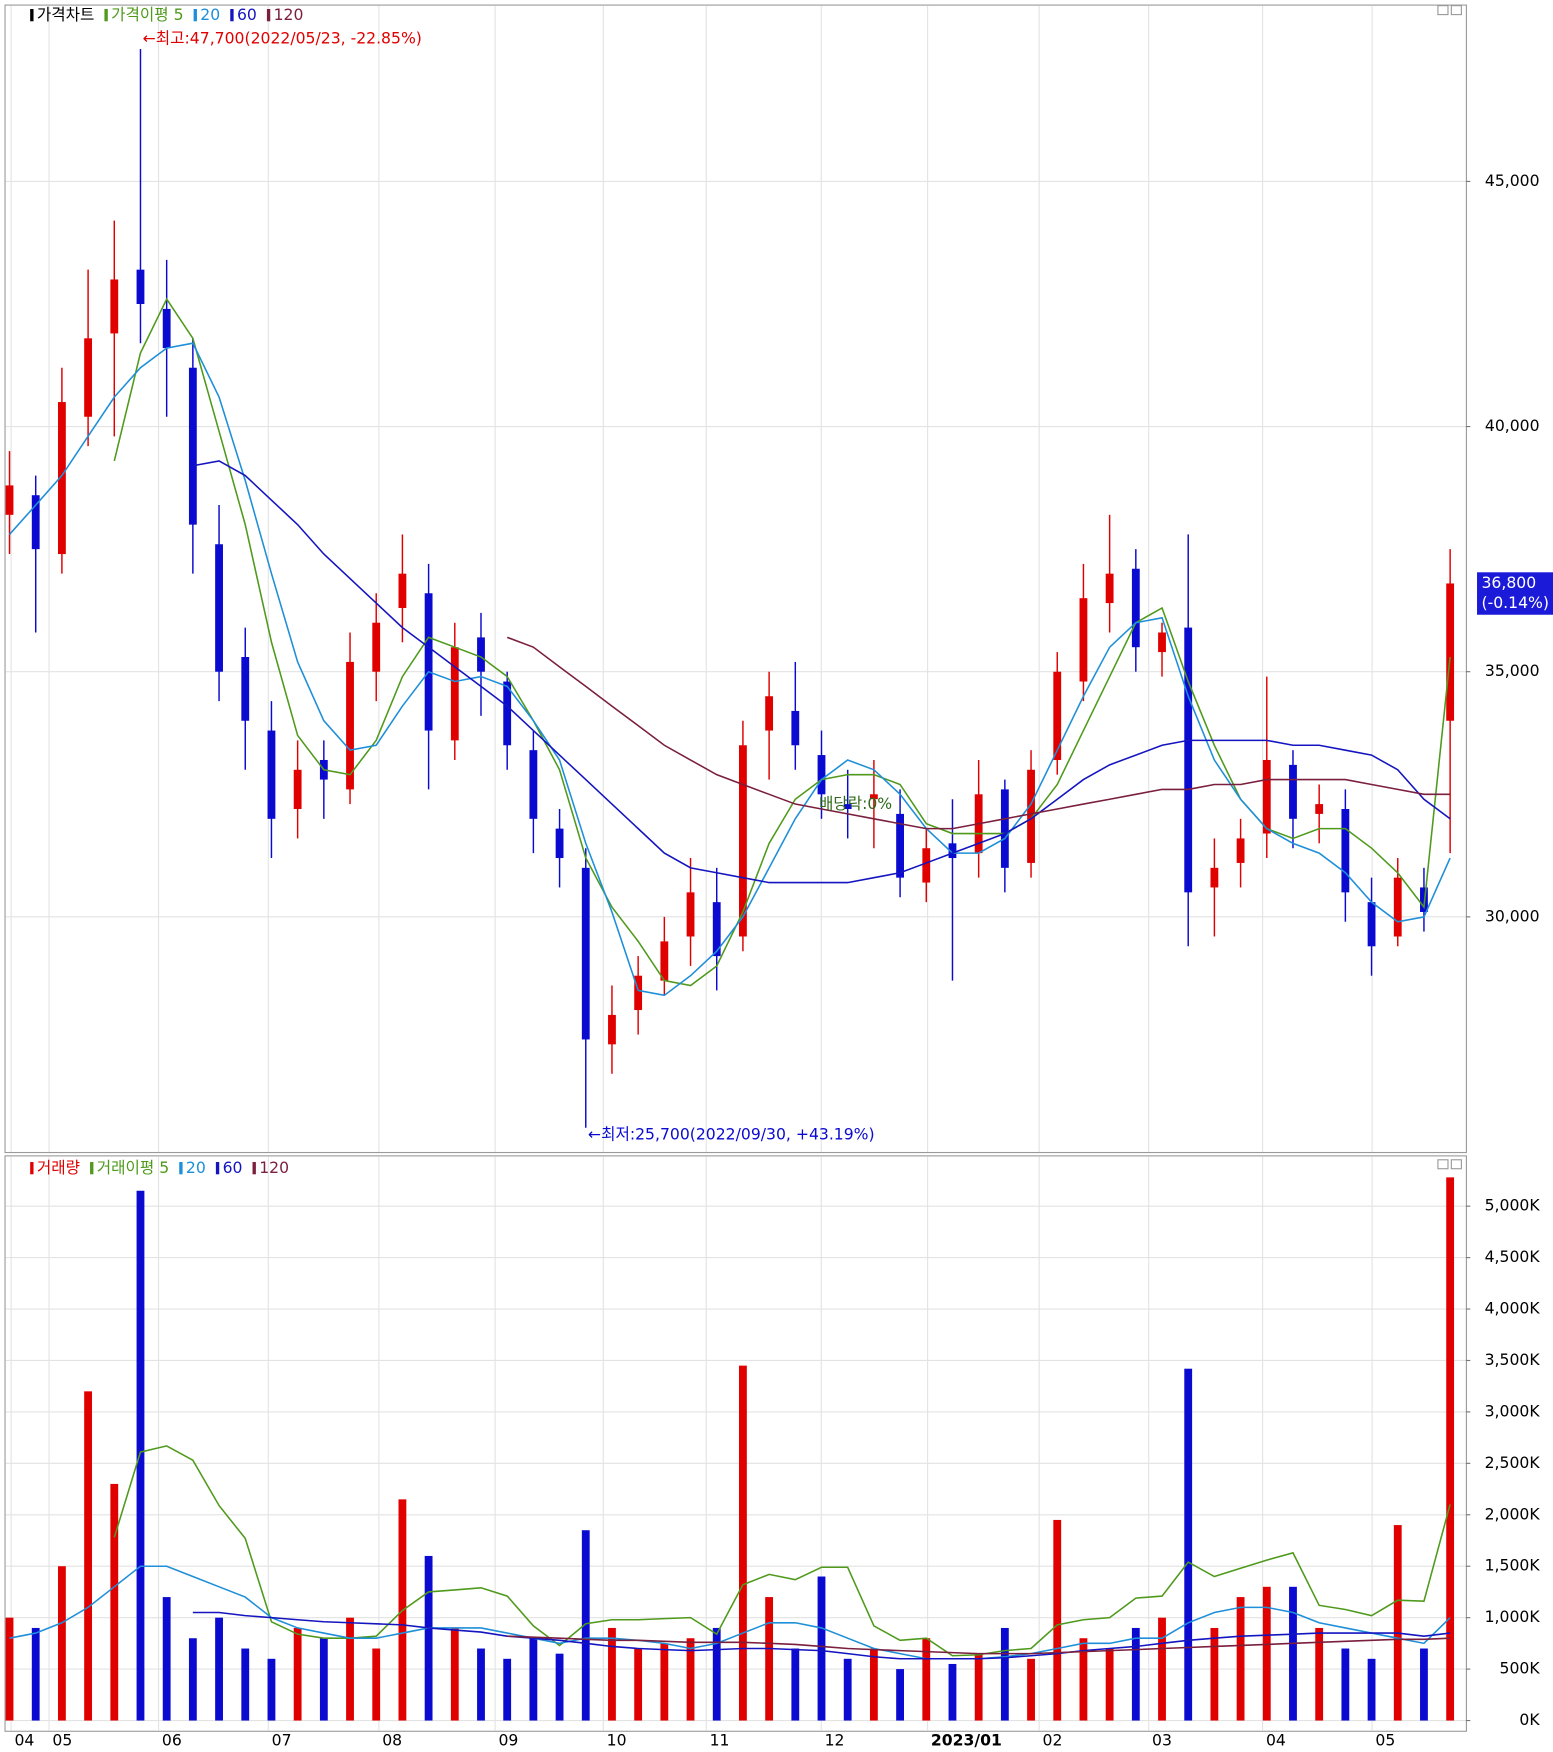 The height and width of the screenshot is (1752, 1553). Describe the element at coordinates (720, 1739) in the screenshot. I see `x-tick-label: 11` at that location.